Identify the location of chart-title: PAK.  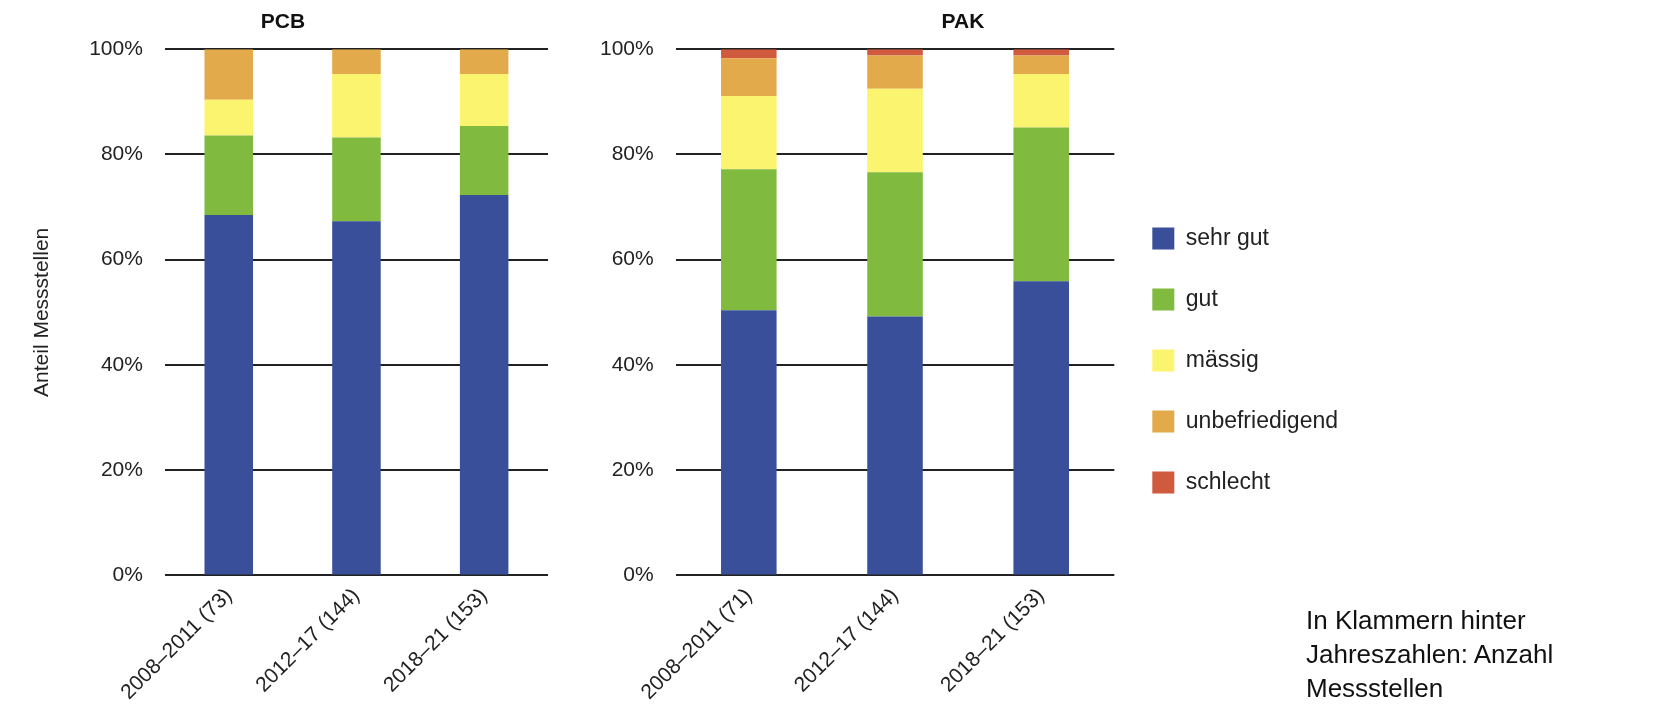
(963, 21).